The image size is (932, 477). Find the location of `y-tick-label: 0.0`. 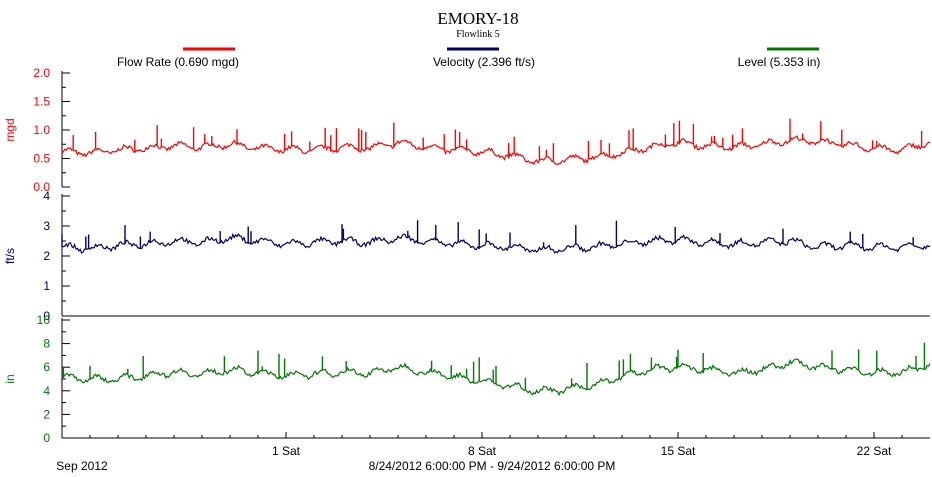

y-tick-label: 0.0 is located at coordinates (41, 187).